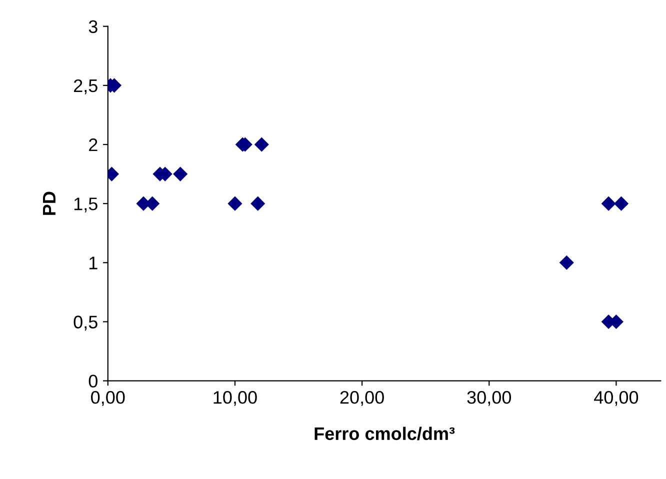 This screenshot has height=479, width=666. I want to click on x-tick-label: 30,00, so click(489, 398).